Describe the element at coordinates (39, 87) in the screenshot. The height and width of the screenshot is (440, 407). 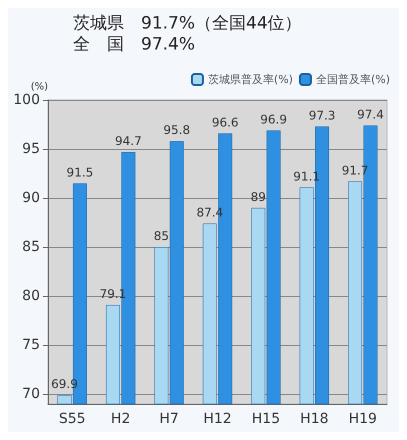
I see `y-axis-title: (%)` at that location.